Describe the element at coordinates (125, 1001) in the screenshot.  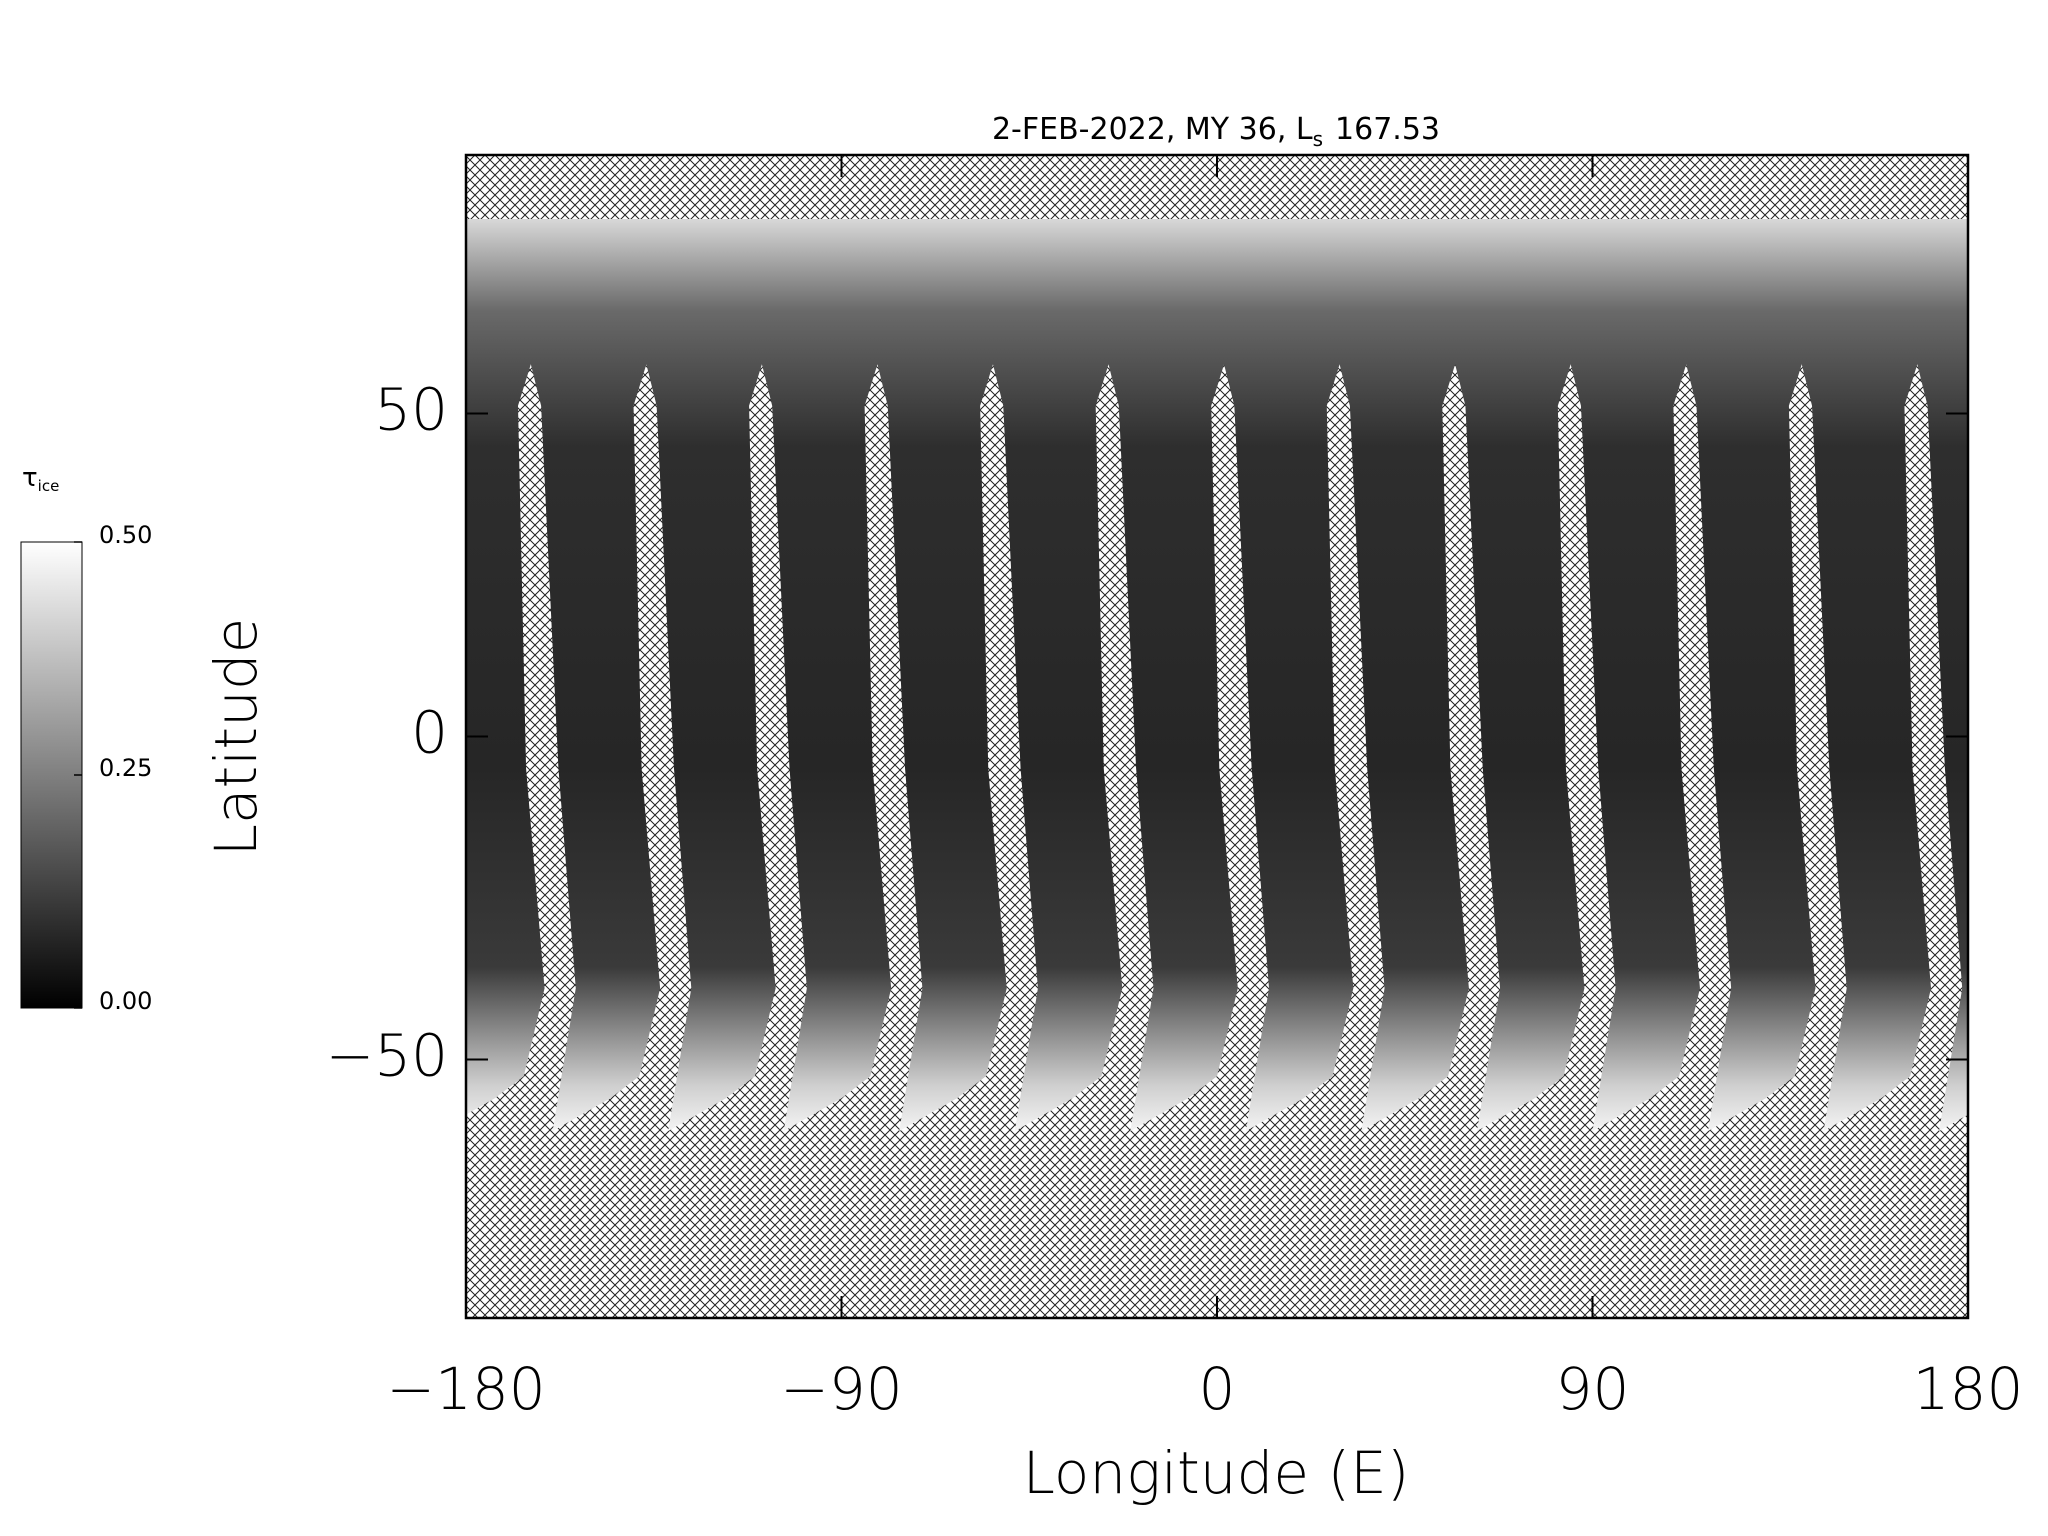
I see `colorbar-tick-label: 0.00` at that location.